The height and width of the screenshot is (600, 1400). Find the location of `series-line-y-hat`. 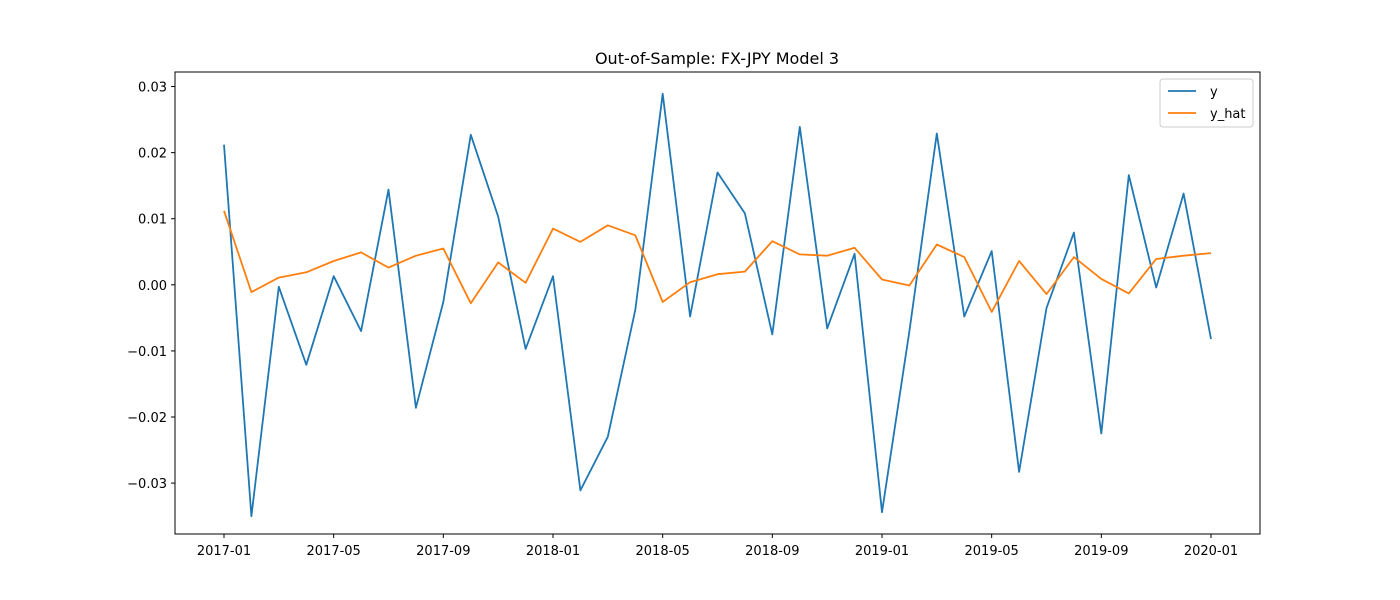

series-line-y-hat is located at coordinates (717, 261).